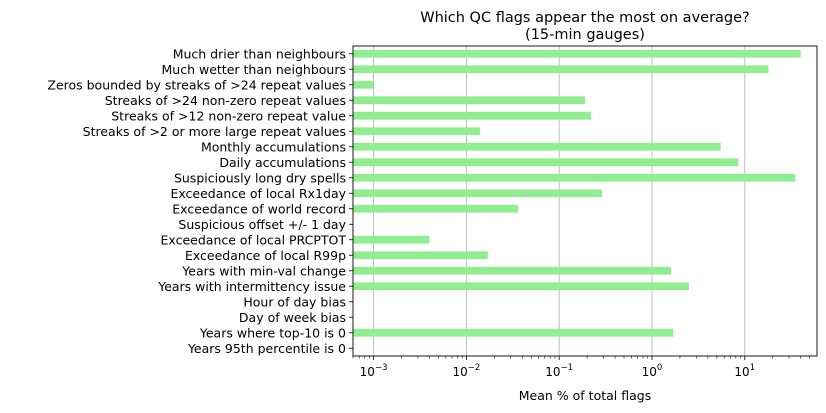 Image resolution: width=826 pixels, height=413 pixels. I want to click on y-tick-label: Exceedance of local R99p, so click(265, 255).